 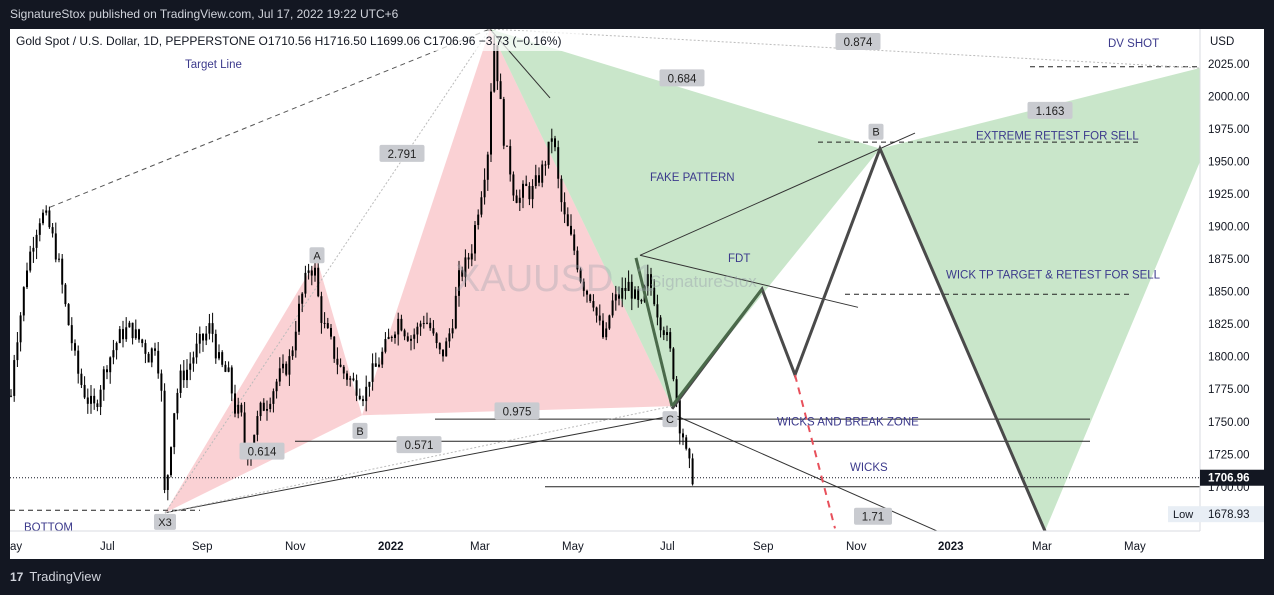 What do you see at coordinates (573, 547) in the screenshot?
I see `time-tick-label: May` at bounding box center [573, 547].